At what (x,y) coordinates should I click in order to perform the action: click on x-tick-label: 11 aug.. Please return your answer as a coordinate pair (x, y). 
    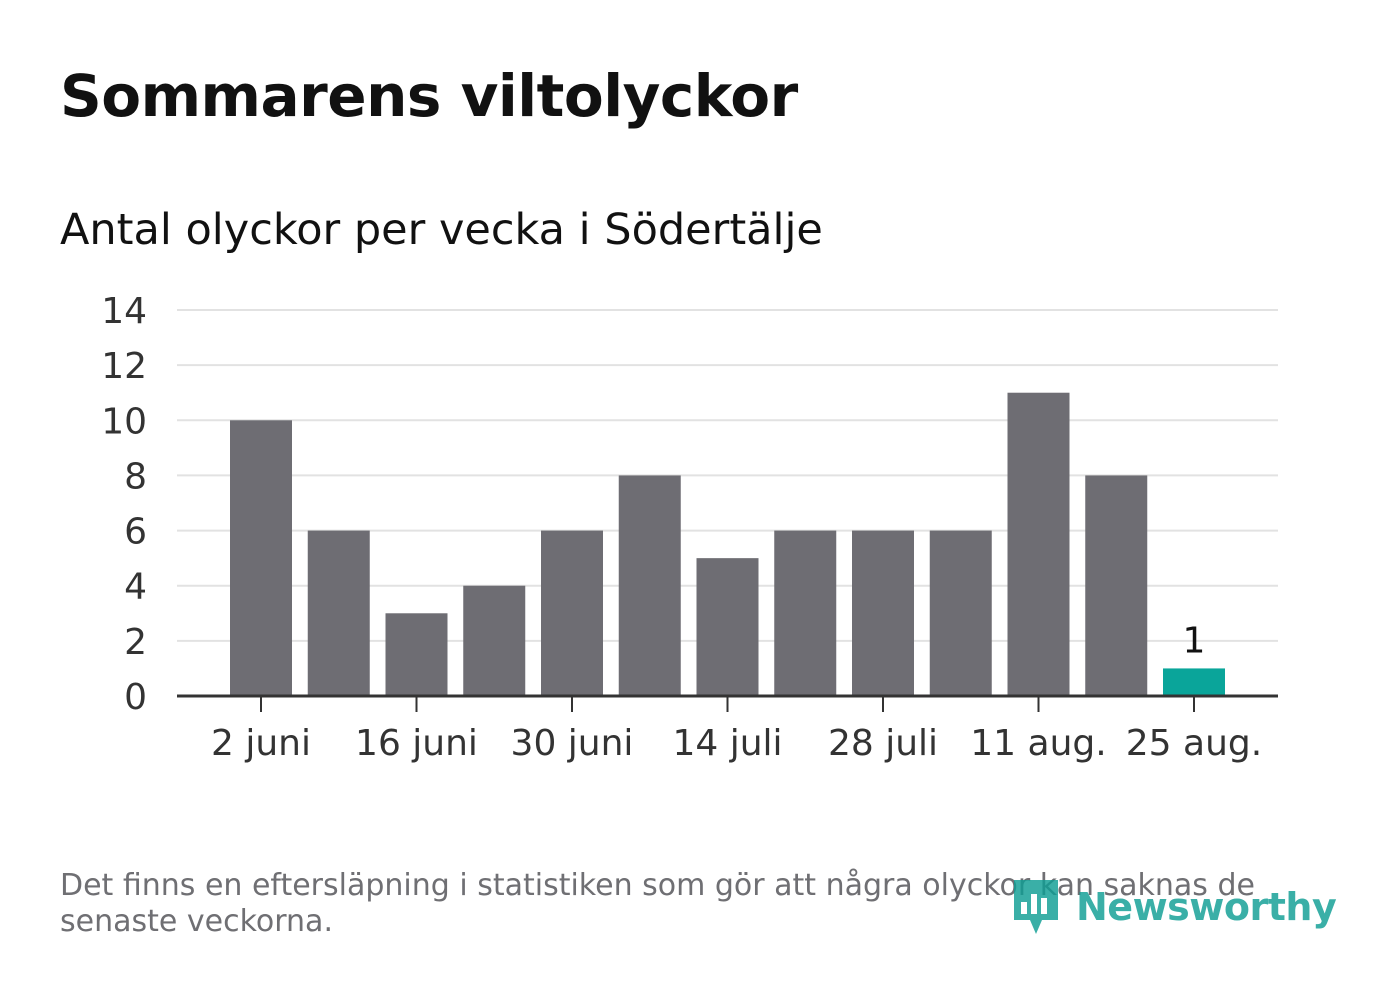
    Looking at the image, I should click on (1038, 743).